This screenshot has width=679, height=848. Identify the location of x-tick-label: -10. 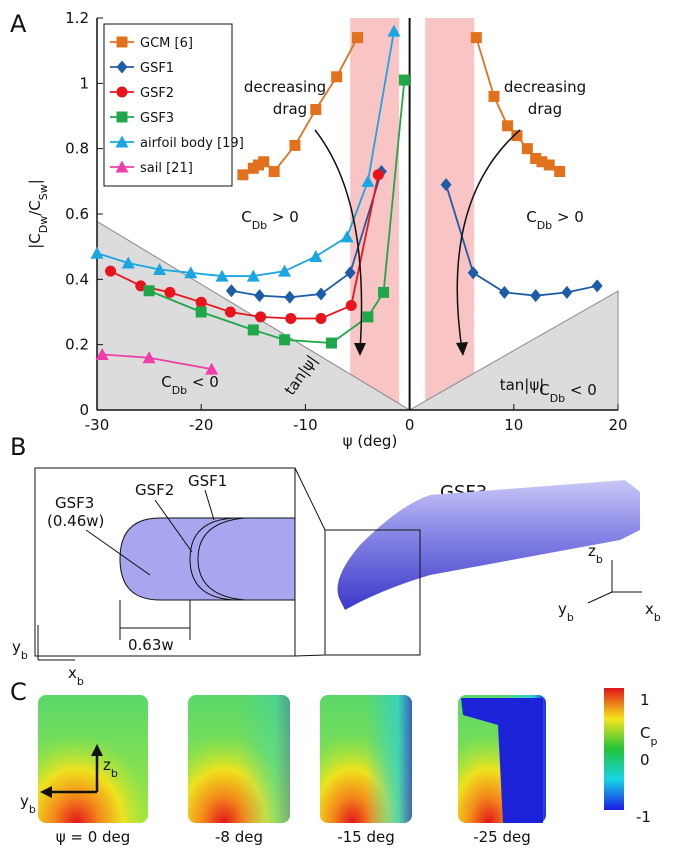
(305, 425).